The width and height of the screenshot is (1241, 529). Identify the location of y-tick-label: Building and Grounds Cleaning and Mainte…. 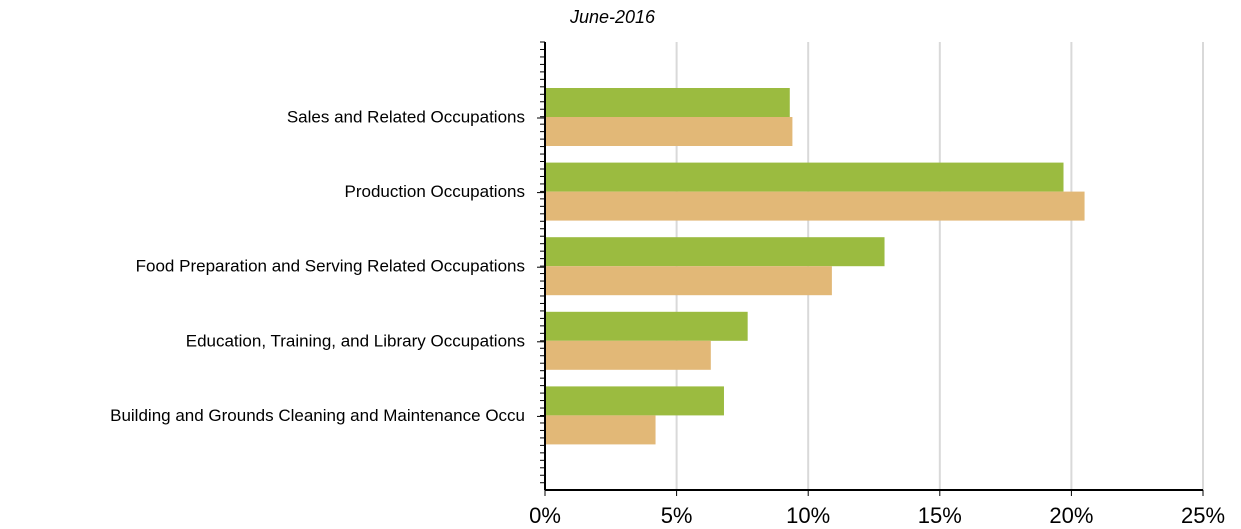
(317, 415).